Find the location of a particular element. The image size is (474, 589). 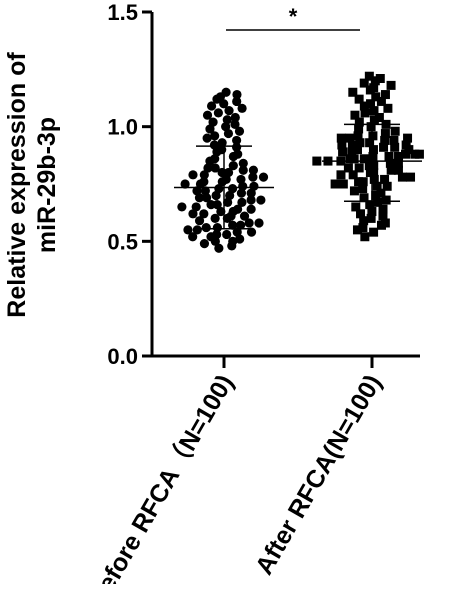

y-tick-label: 1.0 is located at coordinates (122, 127).